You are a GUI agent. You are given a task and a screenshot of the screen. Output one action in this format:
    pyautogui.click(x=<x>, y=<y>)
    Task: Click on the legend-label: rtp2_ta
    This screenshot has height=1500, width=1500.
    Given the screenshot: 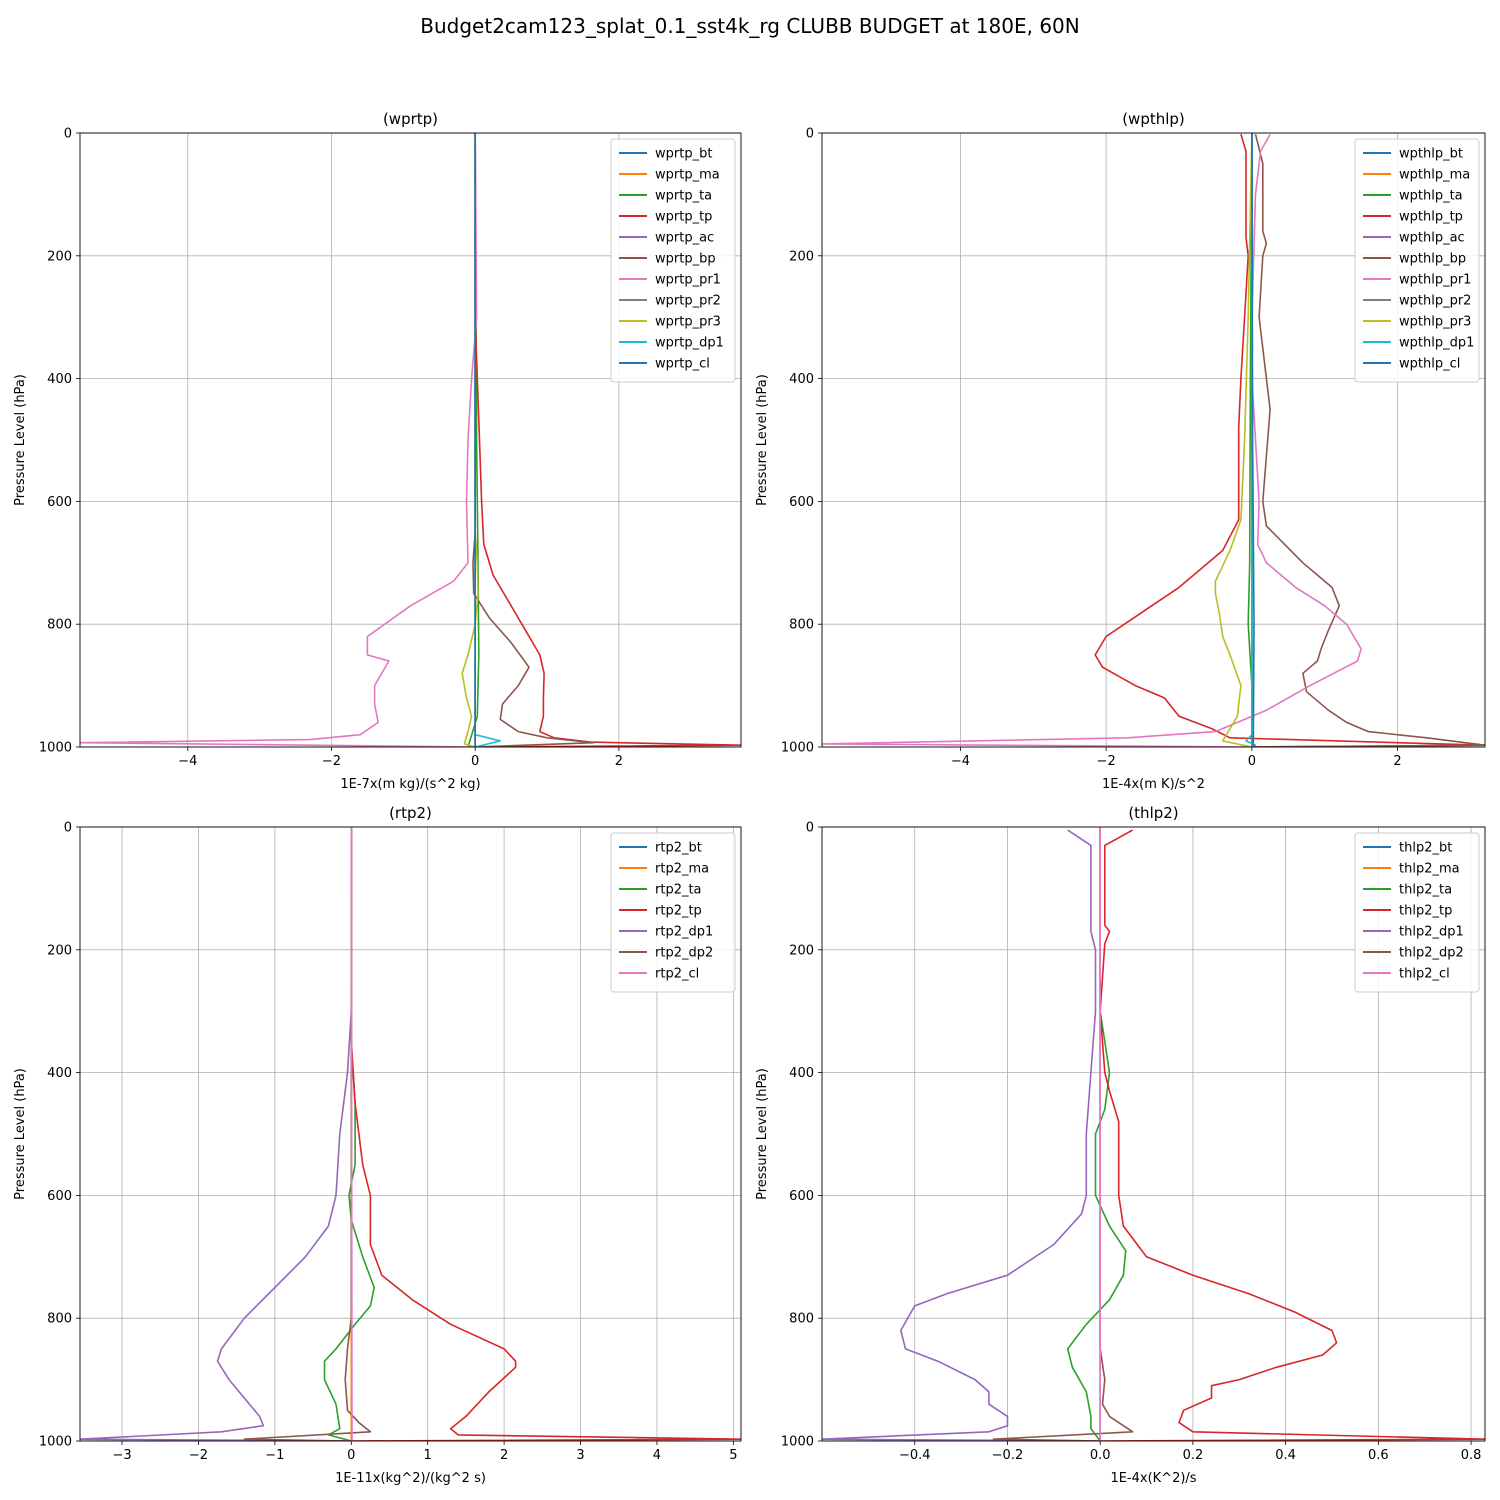 What is the action you would take?
    pyautogui.click(x=678, y=890)
    